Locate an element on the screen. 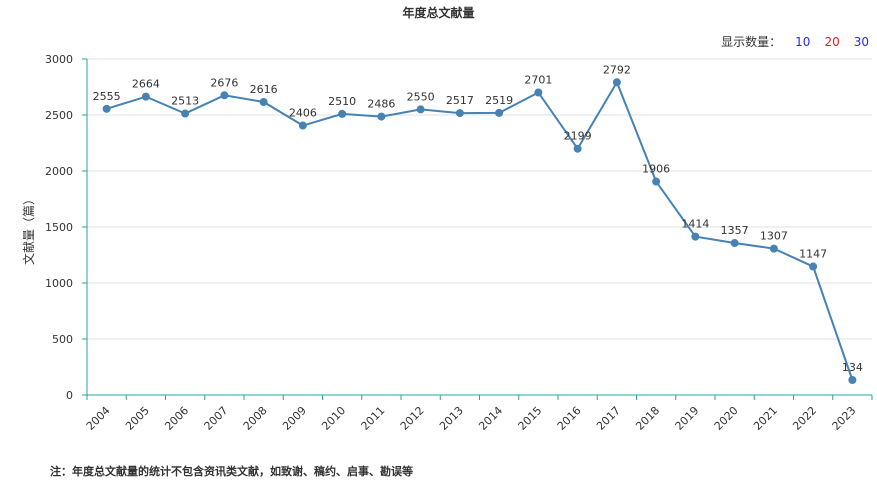 This screenshot has width=877, height=481. y-tick-label: 2000 is located at coordinates (59, 171).